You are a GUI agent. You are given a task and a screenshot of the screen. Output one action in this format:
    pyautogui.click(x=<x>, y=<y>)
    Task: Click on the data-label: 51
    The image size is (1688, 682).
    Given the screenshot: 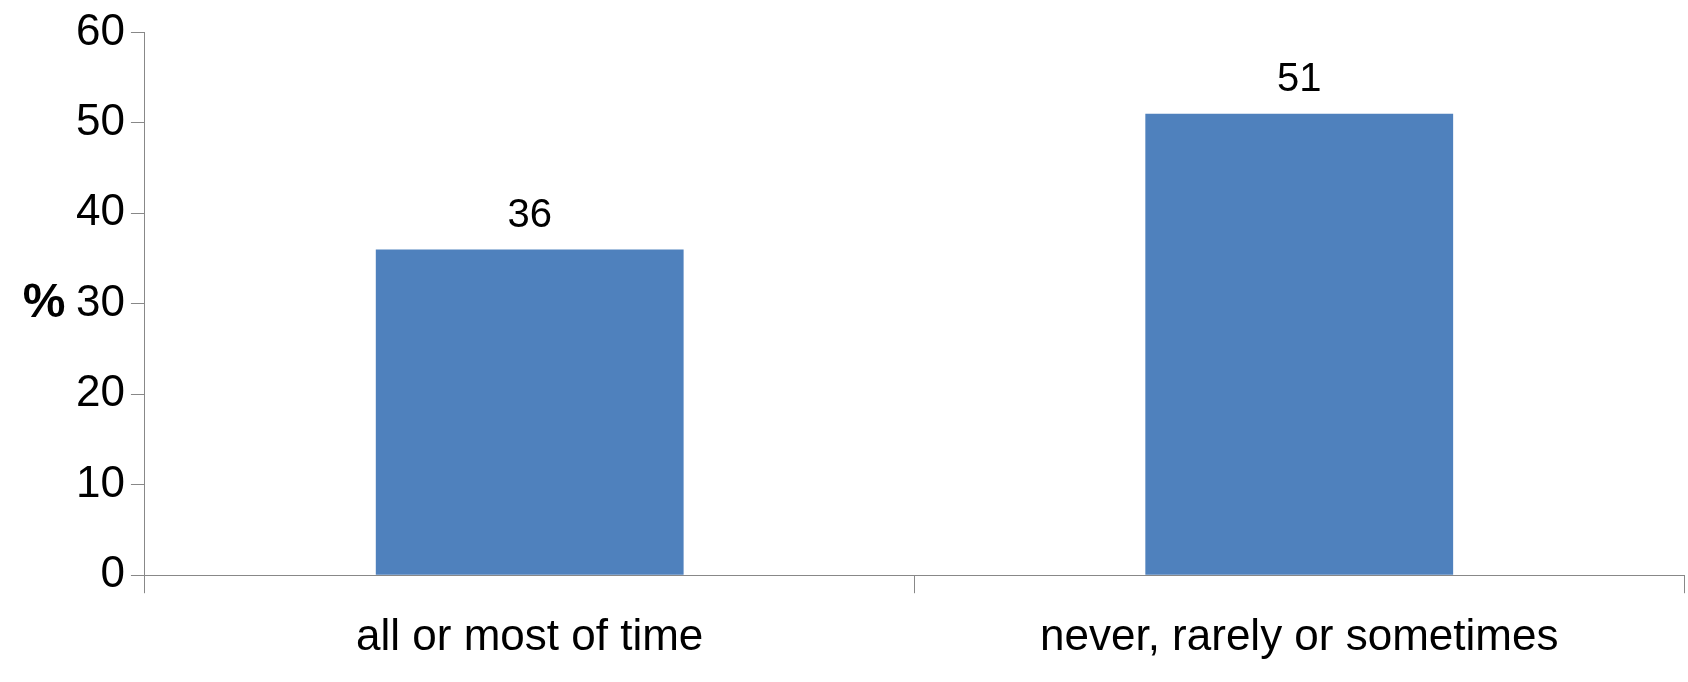 What is the action you would take?
    pyautogui.click(x=1299, y=76)
    